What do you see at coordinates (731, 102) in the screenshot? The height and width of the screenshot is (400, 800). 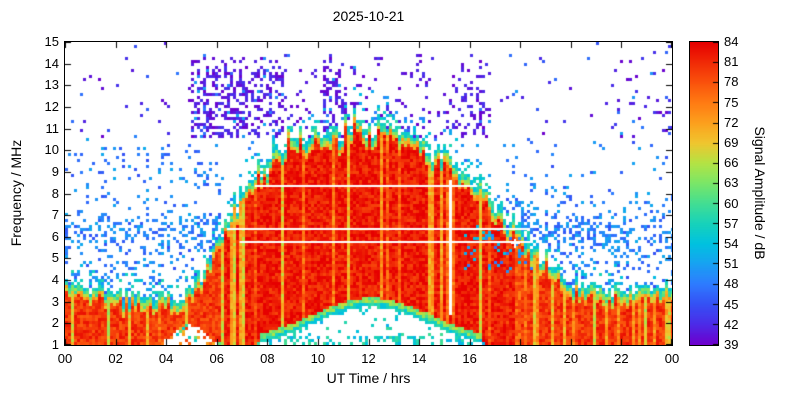 I see `colorbar-tick-label: 75` at bounding box center [731, 102].